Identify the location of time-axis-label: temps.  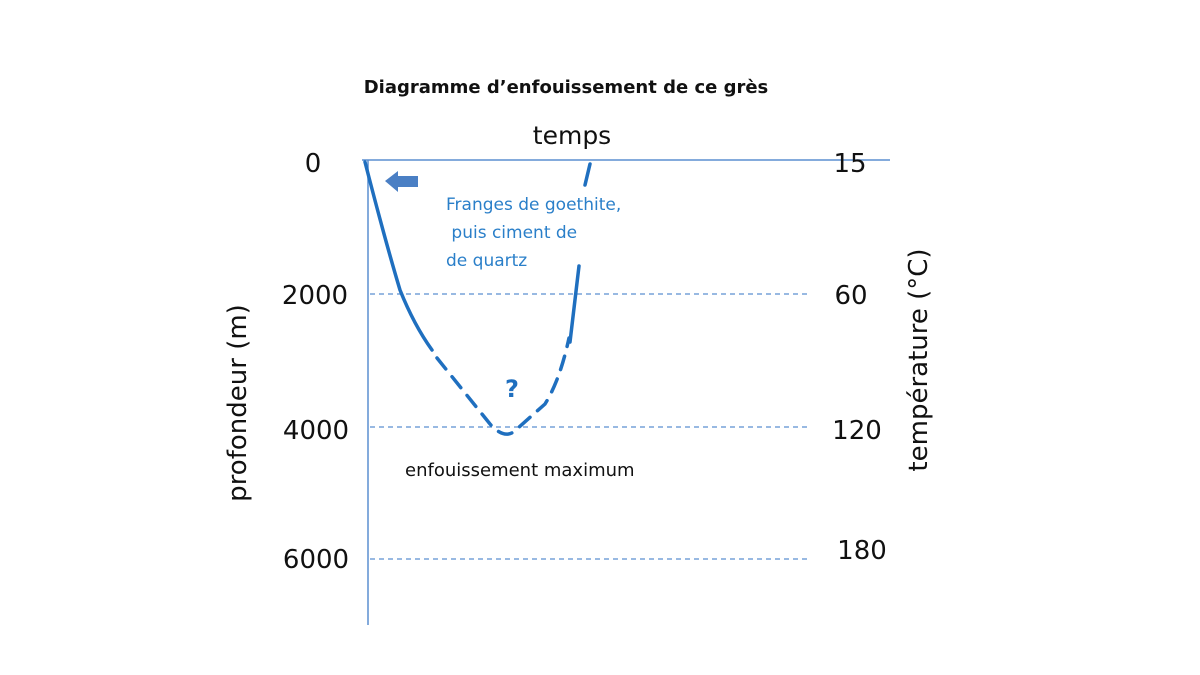
(572, 135).